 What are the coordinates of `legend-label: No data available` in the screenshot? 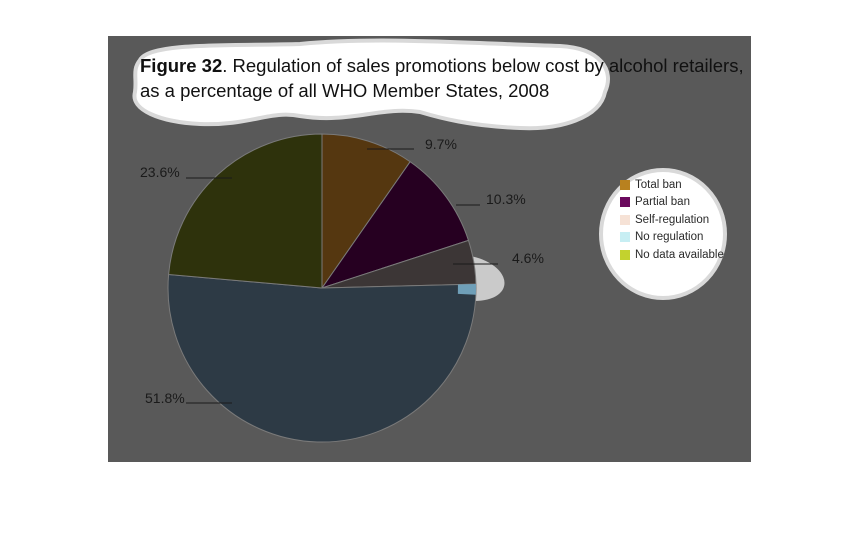 It's located at (679, 254).